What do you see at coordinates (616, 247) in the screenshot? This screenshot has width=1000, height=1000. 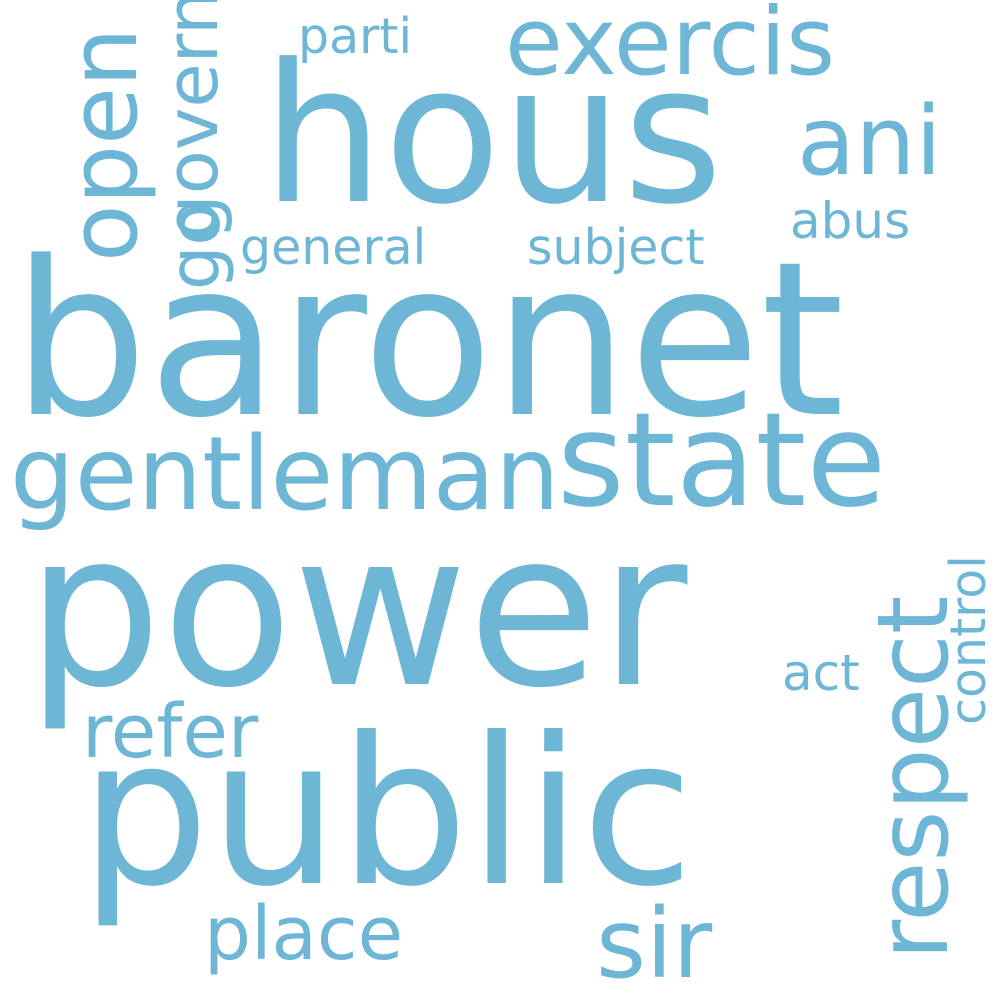 I see `word-subject: subject` at bounding box center [616, 247].